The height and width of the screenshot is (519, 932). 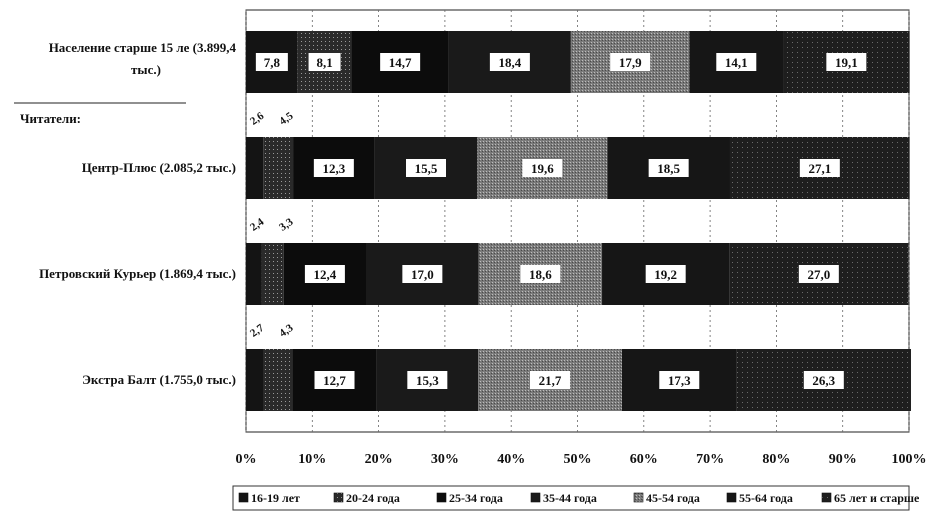 I want to click on data-label: 21,7, so click(x=550, y=380).